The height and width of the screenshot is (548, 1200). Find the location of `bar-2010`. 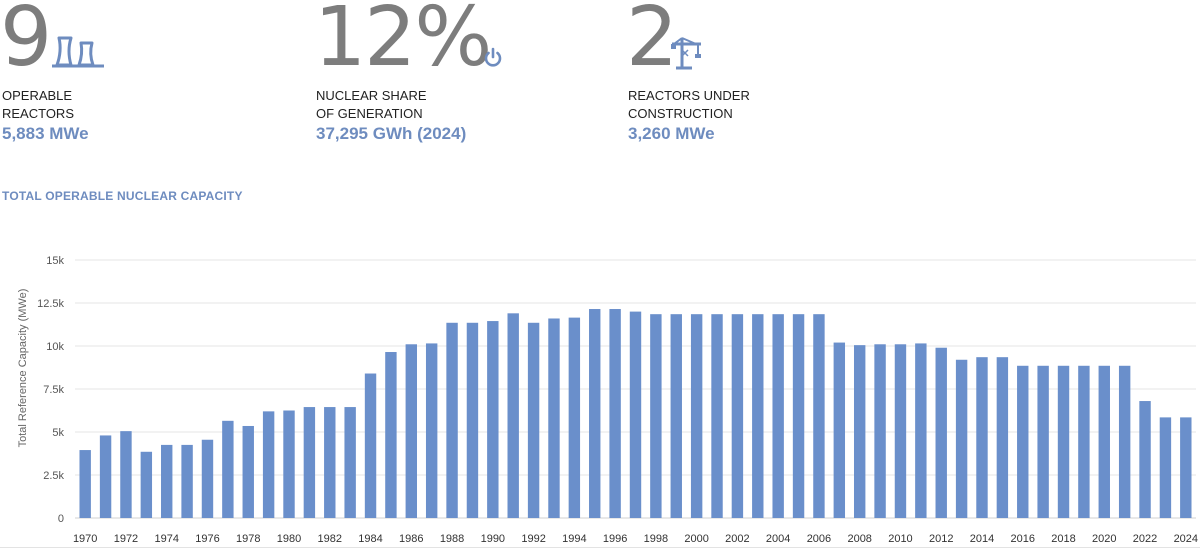

bar-2010 is located at coordinates (900, 431).